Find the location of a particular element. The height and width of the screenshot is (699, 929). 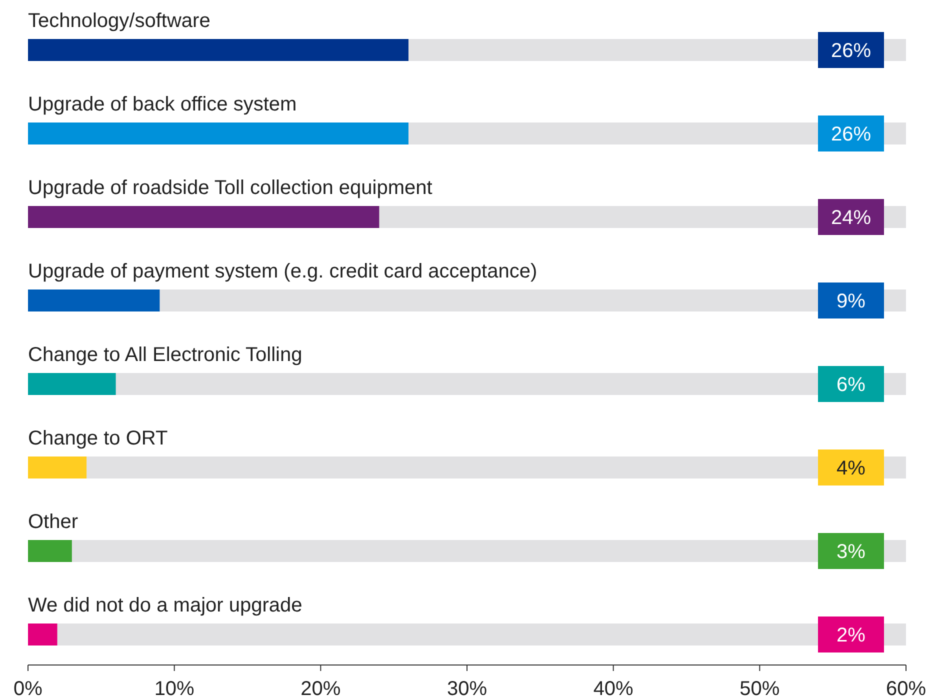

y-tick-label: Upgrade of payment system (e.g. credit card acceptance) is located at coordinates (283, 271).